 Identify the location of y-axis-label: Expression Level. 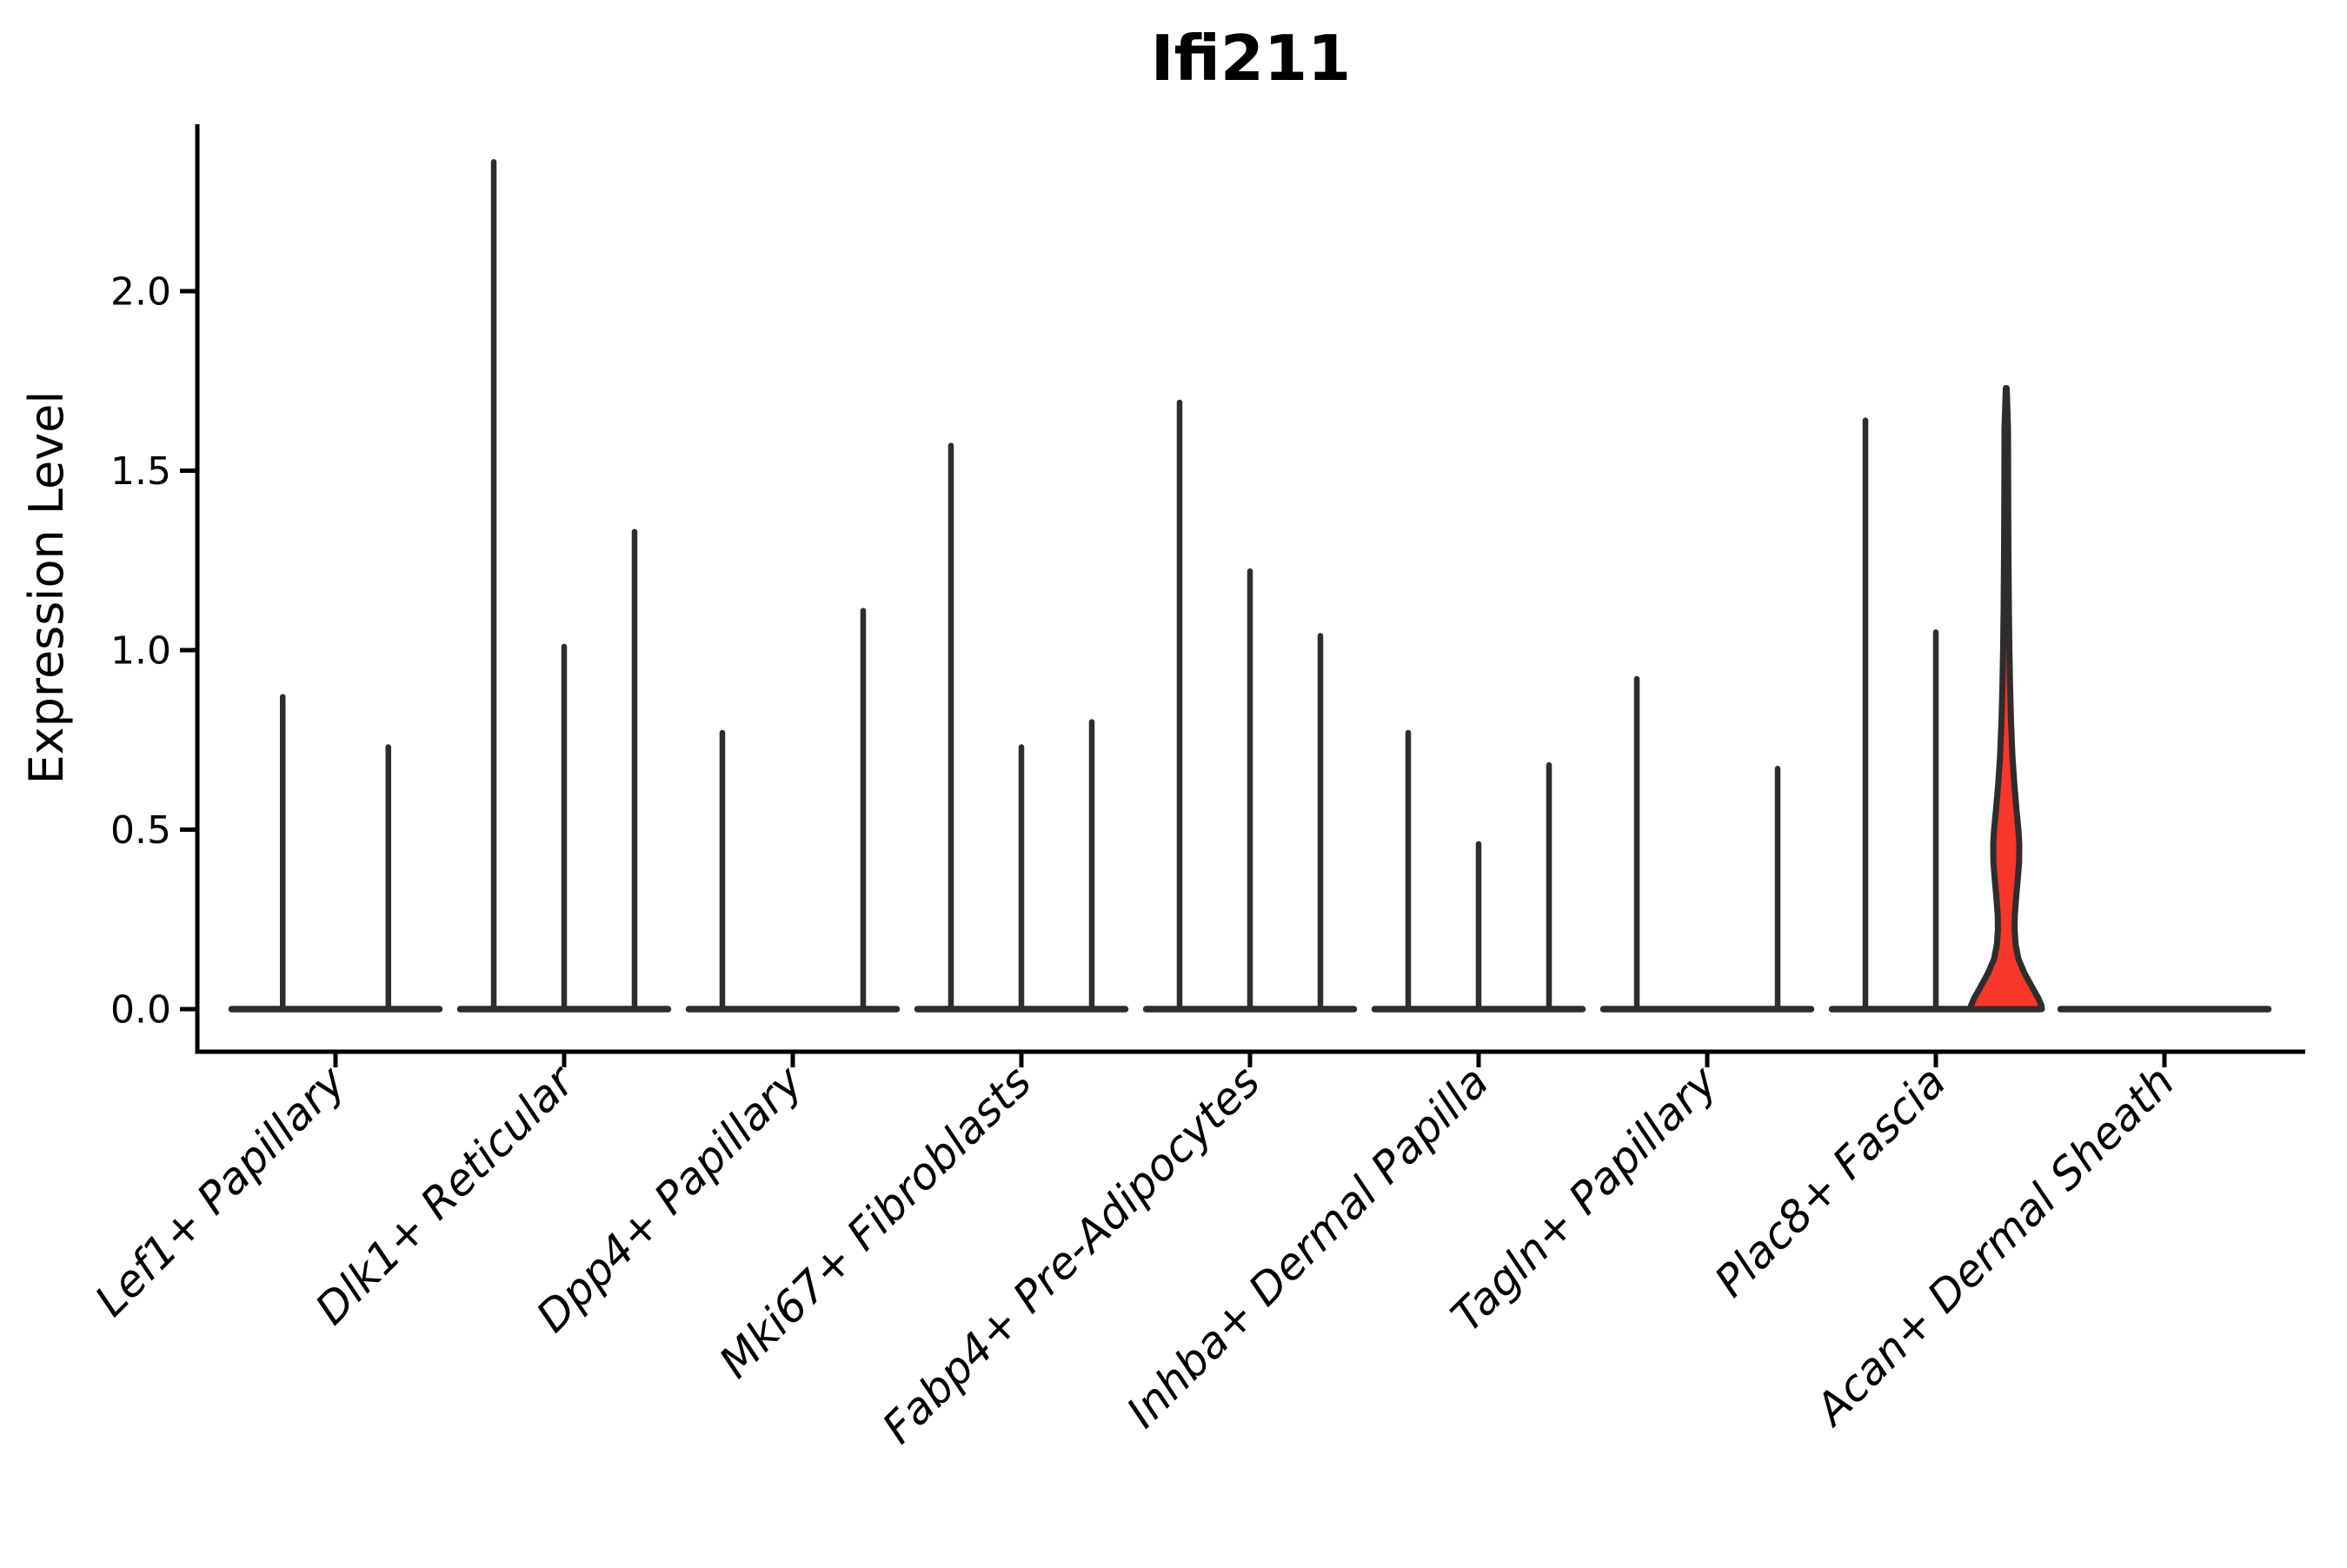
(46, 588).